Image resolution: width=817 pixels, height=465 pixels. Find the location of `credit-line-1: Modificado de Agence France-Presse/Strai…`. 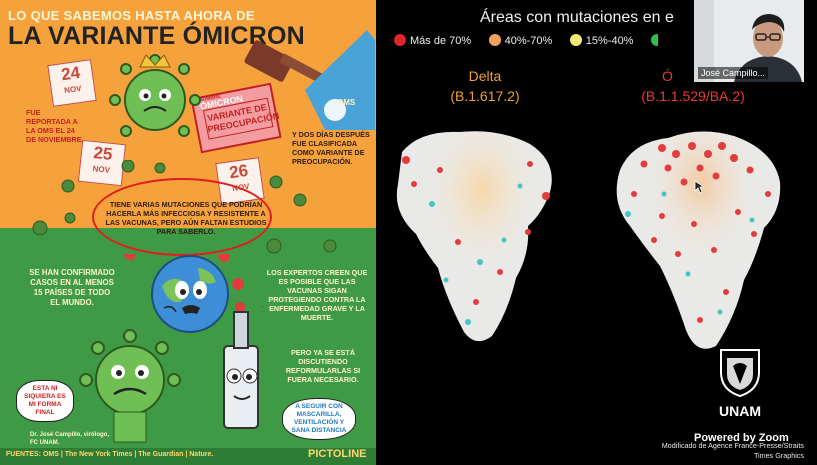

credit-line-1: Modificado de Agence France-Presse/Strai… is located at coordinates (732, 445).